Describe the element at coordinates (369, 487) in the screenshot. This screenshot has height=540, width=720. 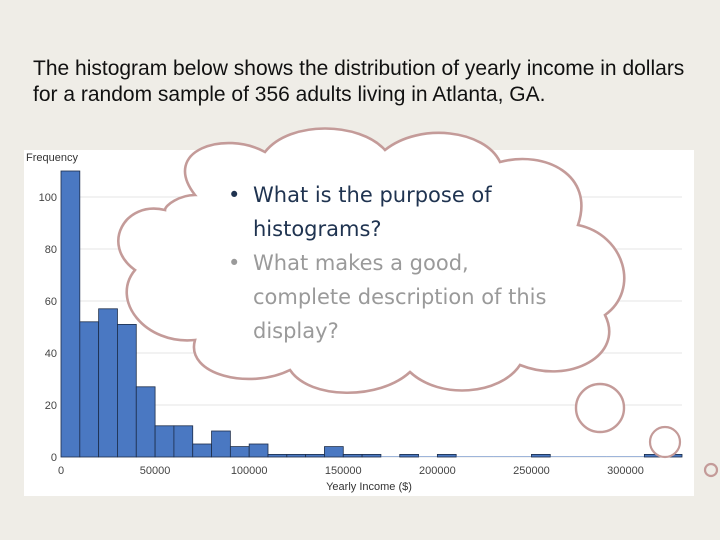
I see `x-axis-label: Yearly Income ($)` at that location.